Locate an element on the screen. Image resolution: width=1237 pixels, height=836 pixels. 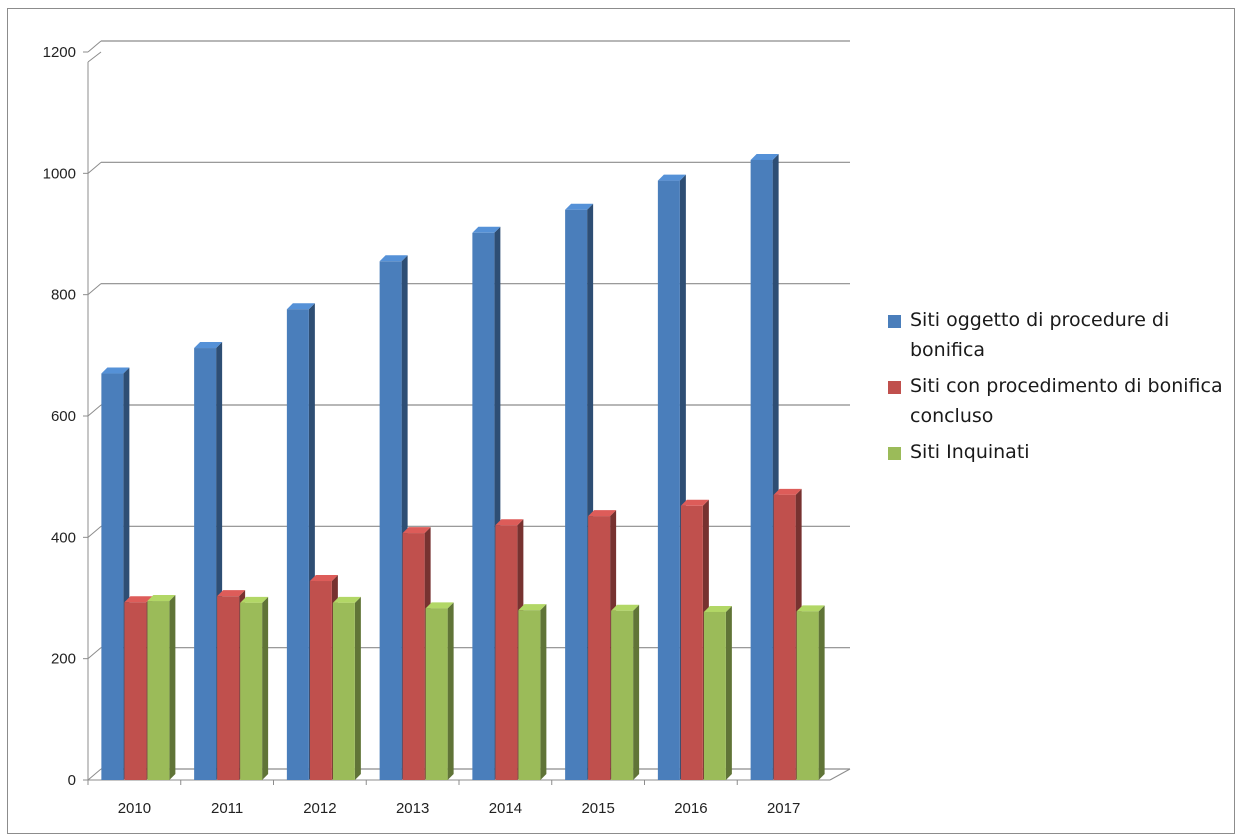
y-axis: 0 200 400 600 800 1000 1200 is located at coordinates (65, 416).